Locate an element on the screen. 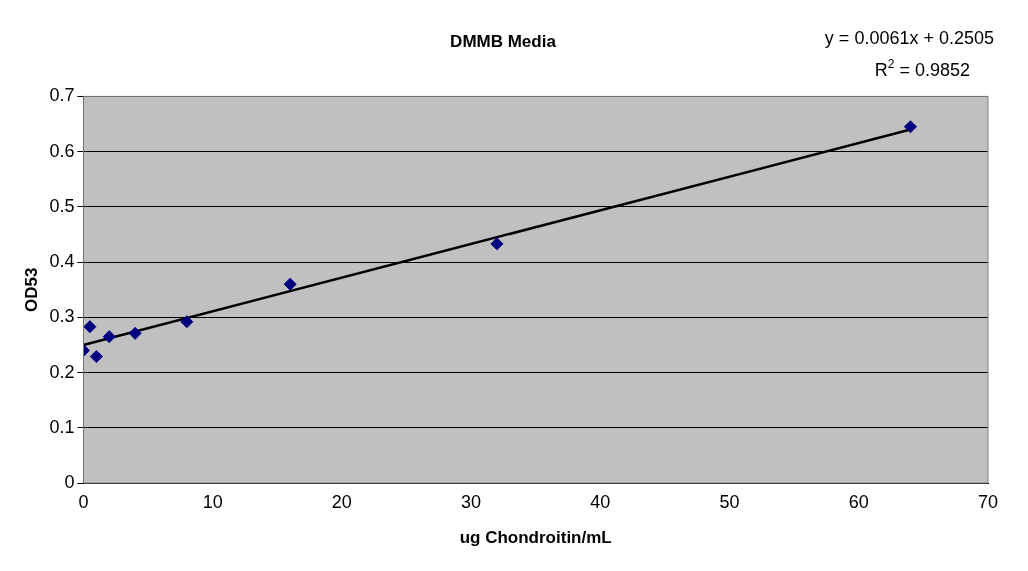 Image resolution: width=1028 pixels, height=571 pixels. y-tick-label: 0.3 is located at coordinates (62, 316).